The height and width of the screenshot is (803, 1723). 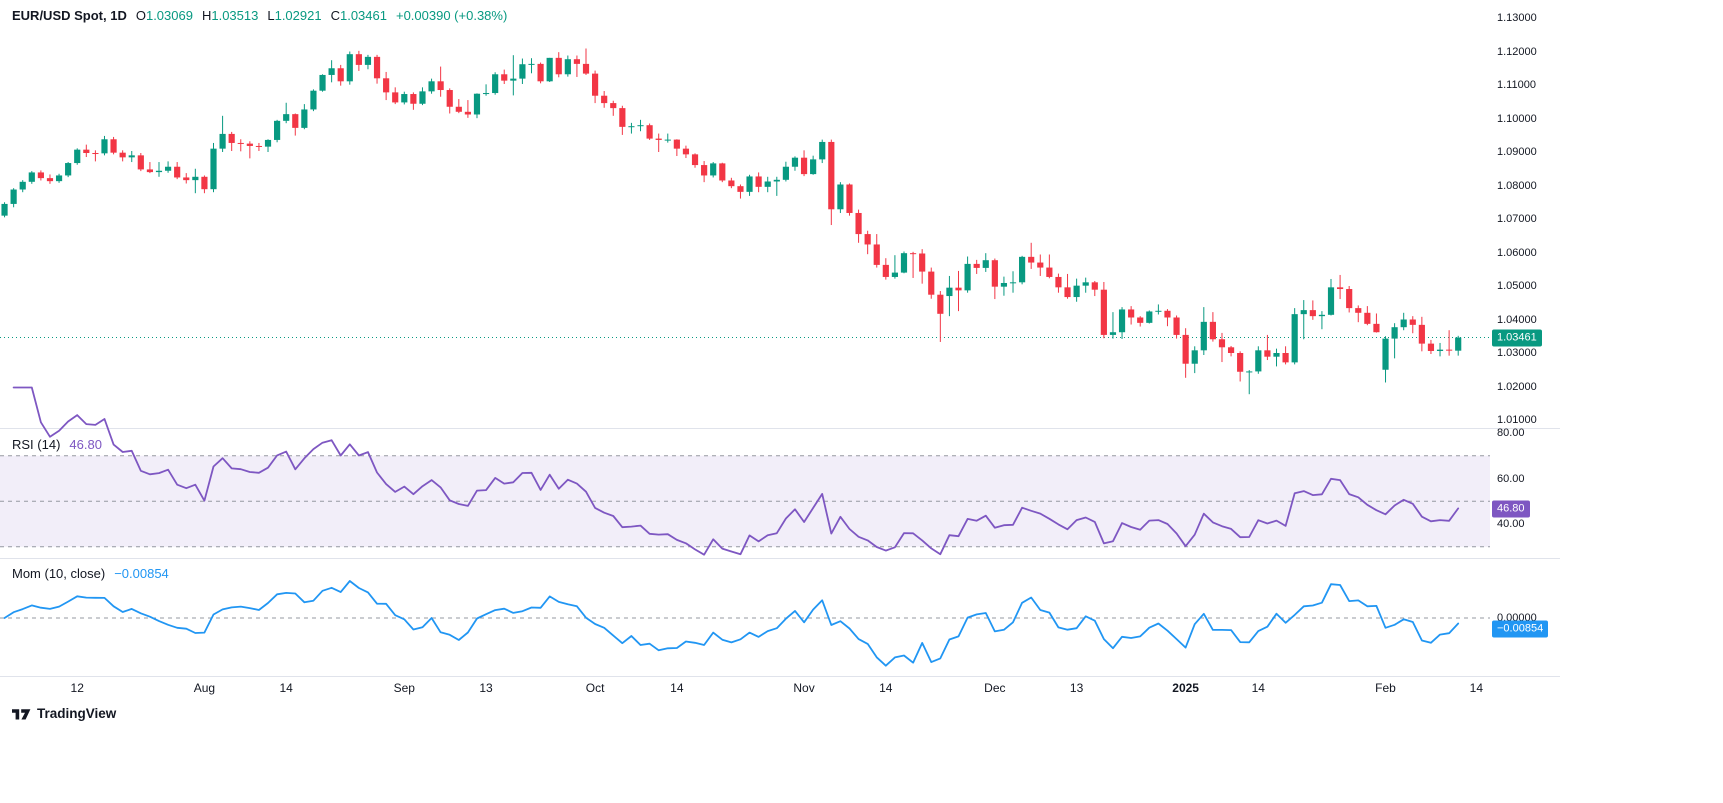 I want to click on rsi-axis-label: 80.00, so click(x=1511, y=433).